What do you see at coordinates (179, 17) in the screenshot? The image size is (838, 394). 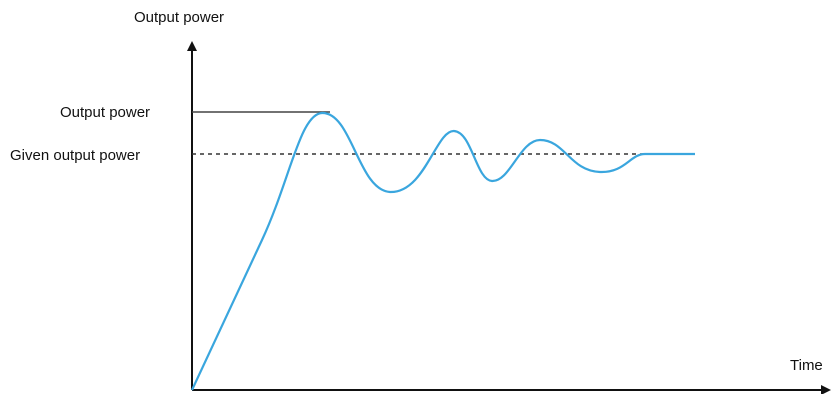 I see `y-axis-label: Output power` at bounding box center [179, 17].